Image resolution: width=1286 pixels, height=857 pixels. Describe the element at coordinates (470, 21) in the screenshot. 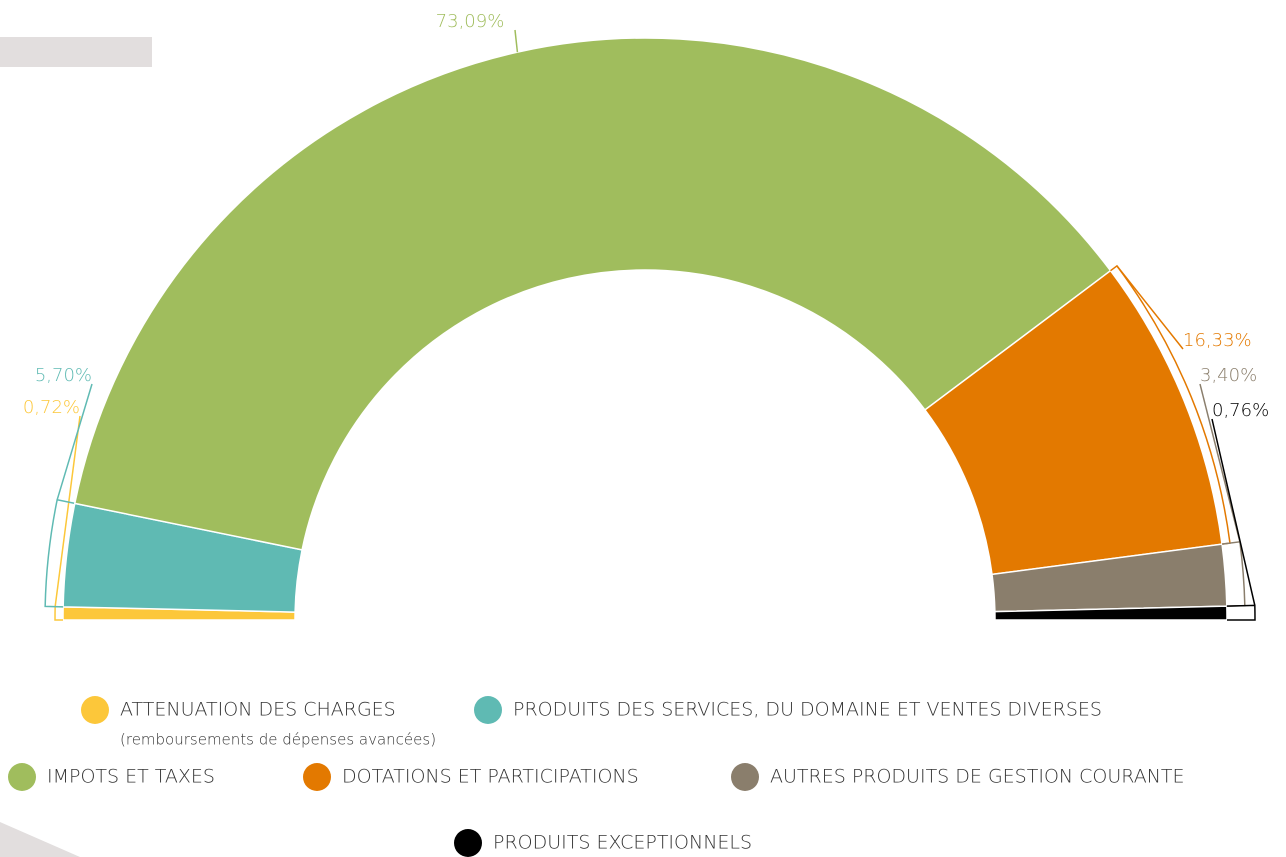

I see `value-label: 73,09%` at that location.